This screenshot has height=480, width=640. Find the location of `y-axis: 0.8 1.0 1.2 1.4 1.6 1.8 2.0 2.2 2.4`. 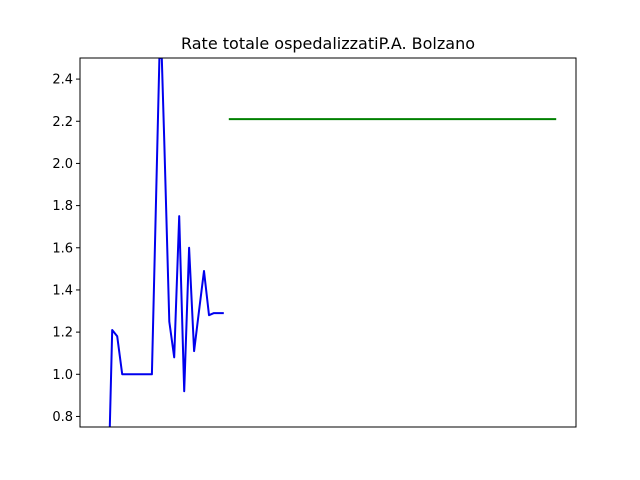

y-axis: 0.8 1.0 1.2 1.4 1.6 1.8 2.0 2.2 2.4 is located at coordinates (66, 249).